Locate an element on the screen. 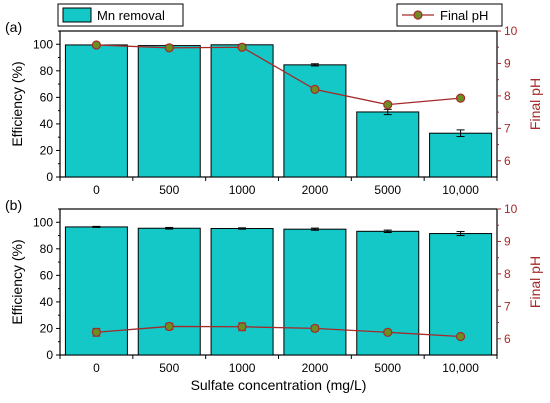 This screenshot has width=550, height=403. legend-swatch-marker is located at coordinates (418, 15).